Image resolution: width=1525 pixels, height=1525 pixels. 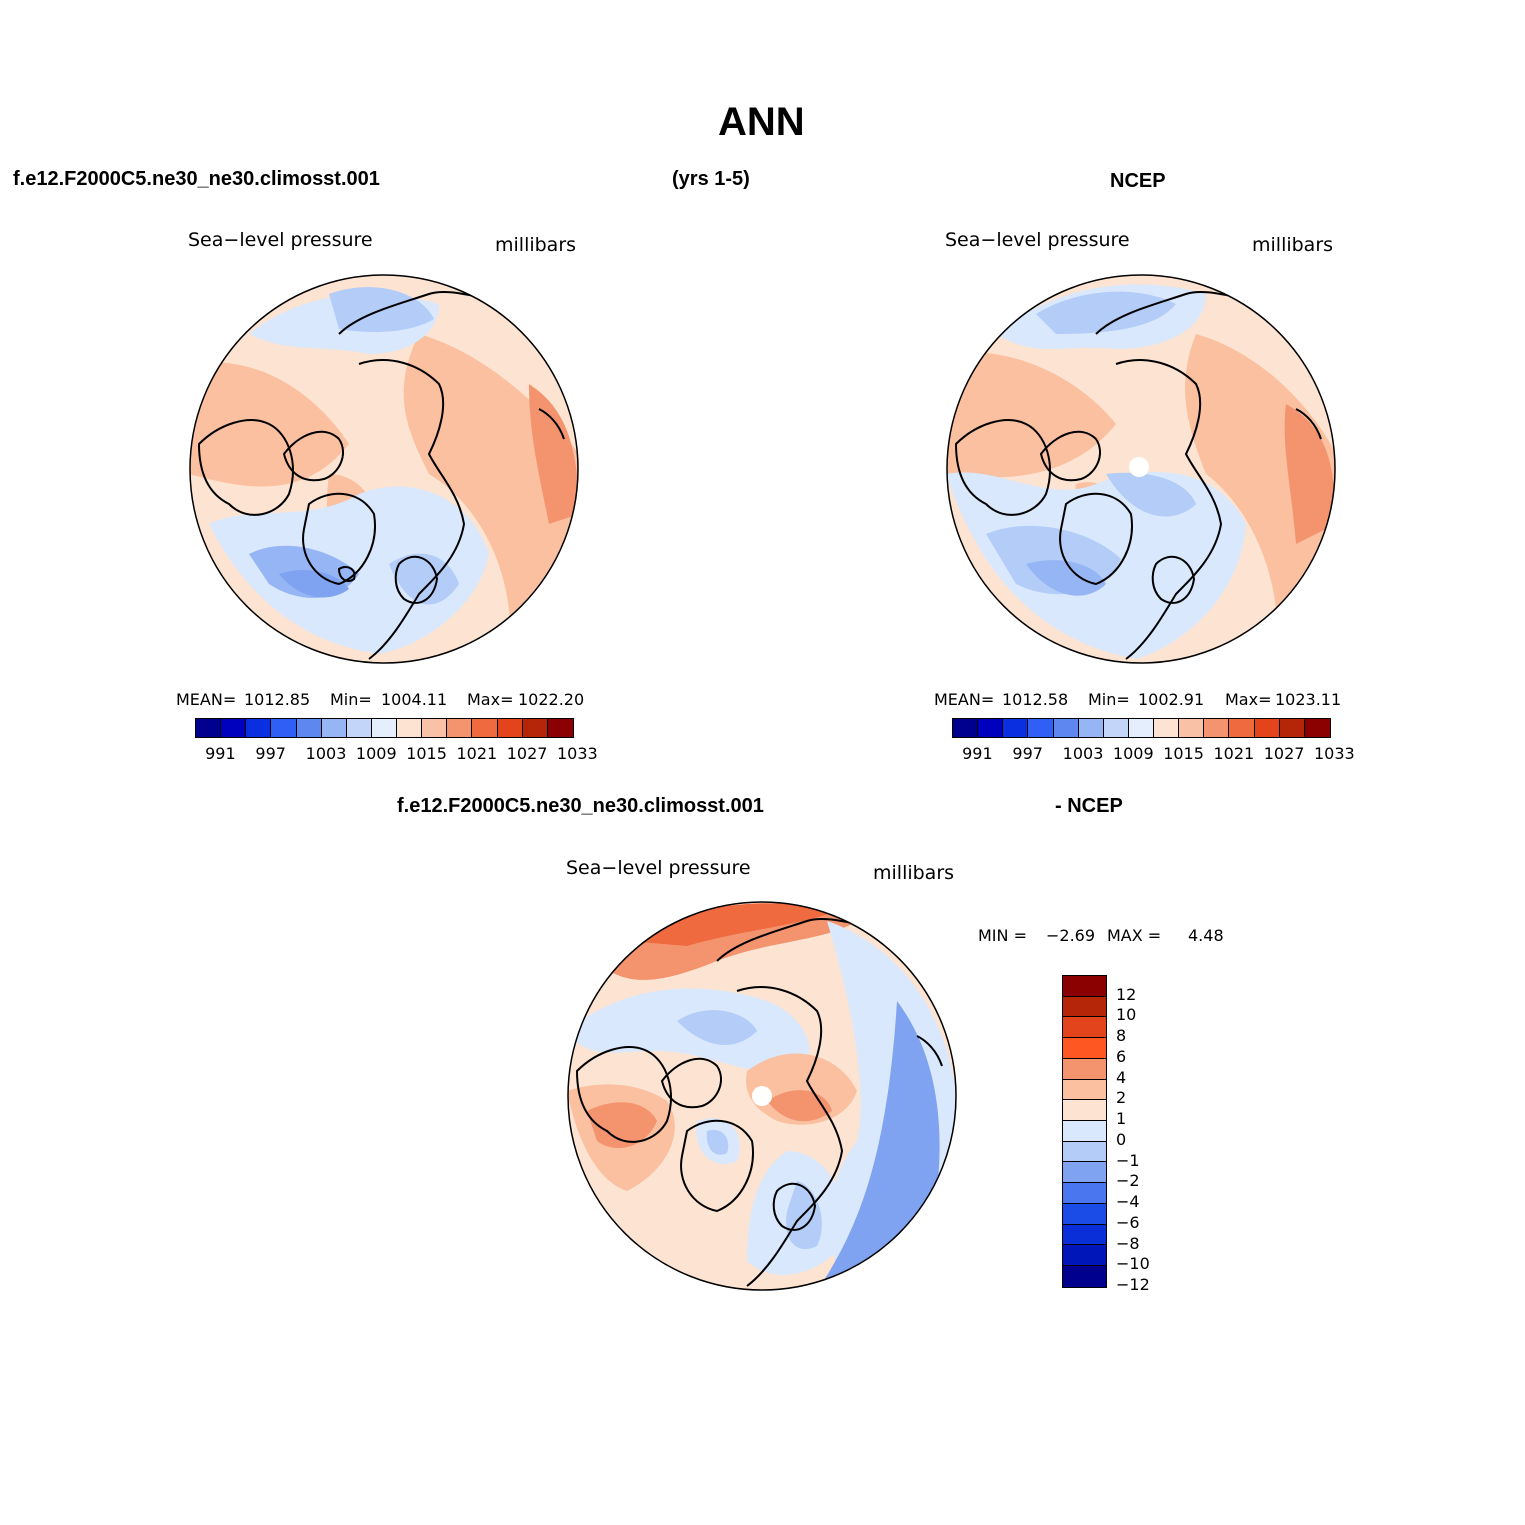 What do you see at coordinates (761, 122) in the screenshot?
I see `figure-title: ANN` at bounding box center [761, 122].